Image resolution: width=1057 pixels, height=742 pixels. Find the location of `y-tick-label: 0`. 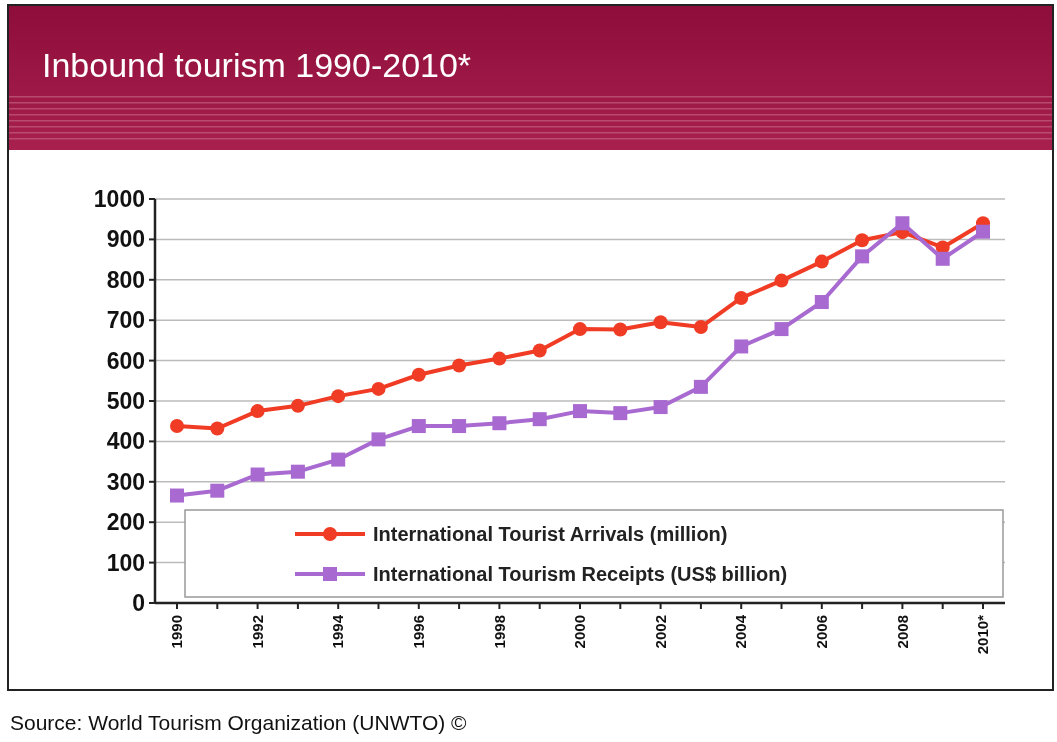

y-tick-label: 0 is located at coordinates (138, 603).